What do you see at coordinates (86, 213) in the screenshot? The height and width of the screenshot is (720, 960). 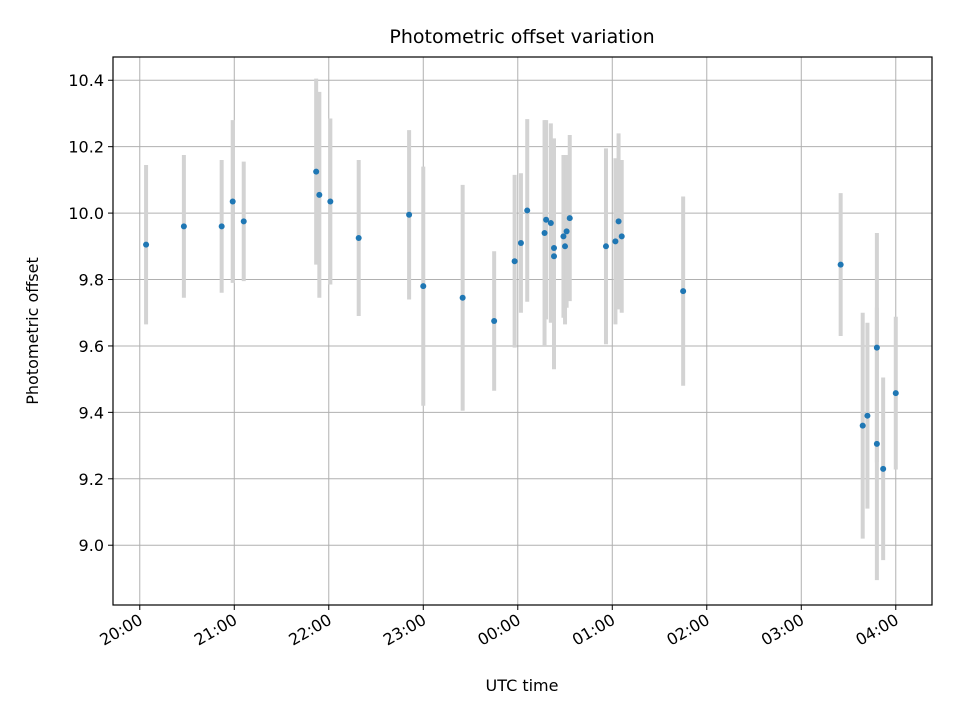 I see `y-tick-label: 10.0` at bounding box center [86, 213].